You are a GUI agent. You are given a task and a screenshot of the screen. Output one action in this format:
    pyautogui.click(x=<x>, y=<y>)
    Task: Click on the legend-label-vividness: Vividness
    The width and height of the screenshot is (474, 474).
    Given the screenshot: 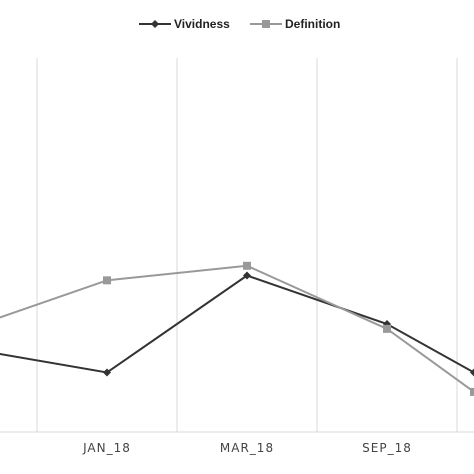 What is the action you would take?
    pyautogui.click(x=202, y=24)
    